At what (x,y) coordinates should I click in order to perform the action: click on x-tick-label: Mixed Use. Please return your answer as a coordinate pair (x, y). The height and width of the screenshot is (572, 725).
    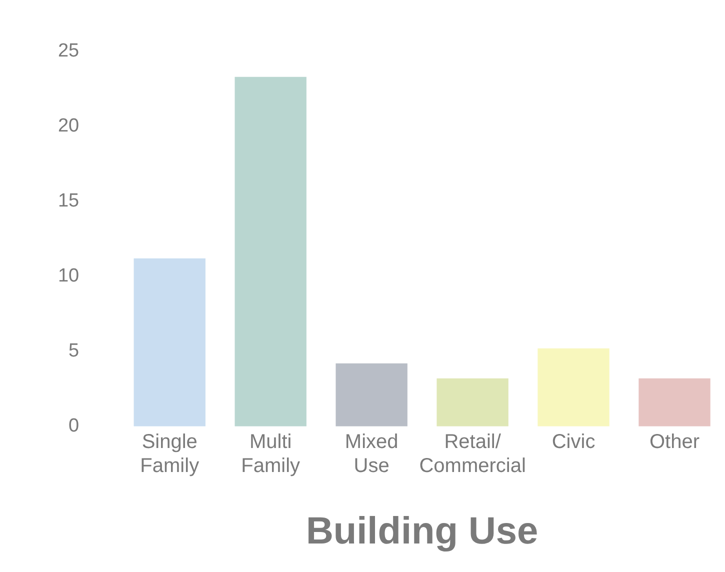
    Looking at the image, I should click on (371, 453).